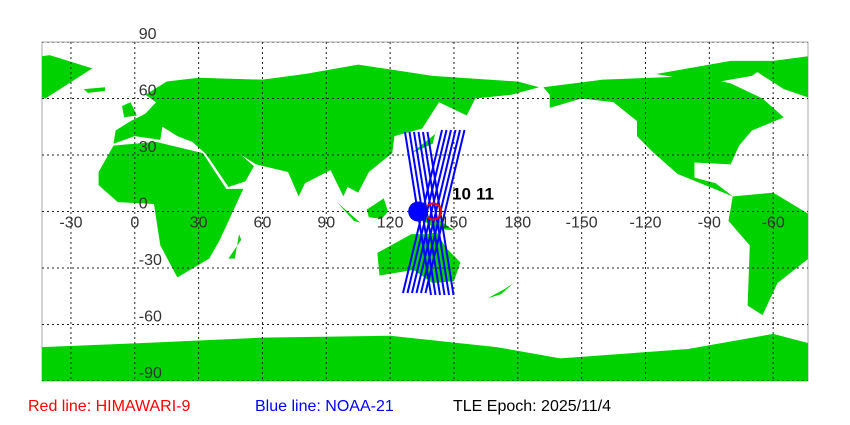 Image resolution: width=850 pixels, height=425 pixels. What do you see at coordinates (199, 223) in the screenshot?
I see `lon-label: 30` at bounding box center [199, 223].